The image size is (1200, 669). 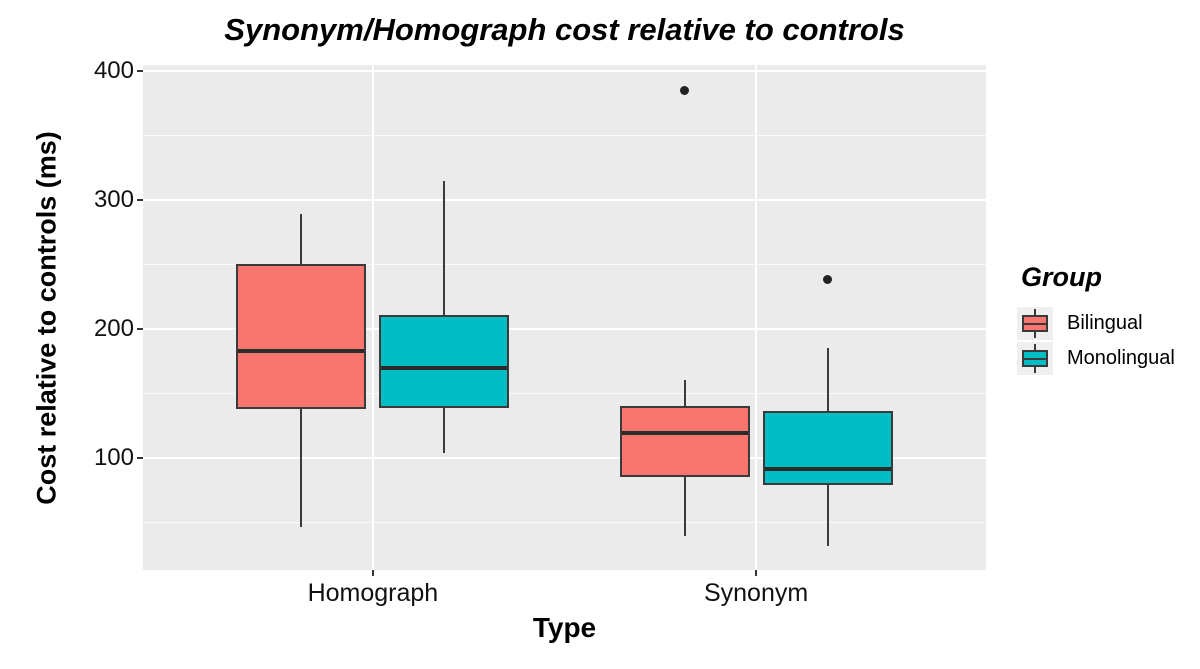 I want to click on x-axis-tick-label: Homograph, so click(x=373, y=593).